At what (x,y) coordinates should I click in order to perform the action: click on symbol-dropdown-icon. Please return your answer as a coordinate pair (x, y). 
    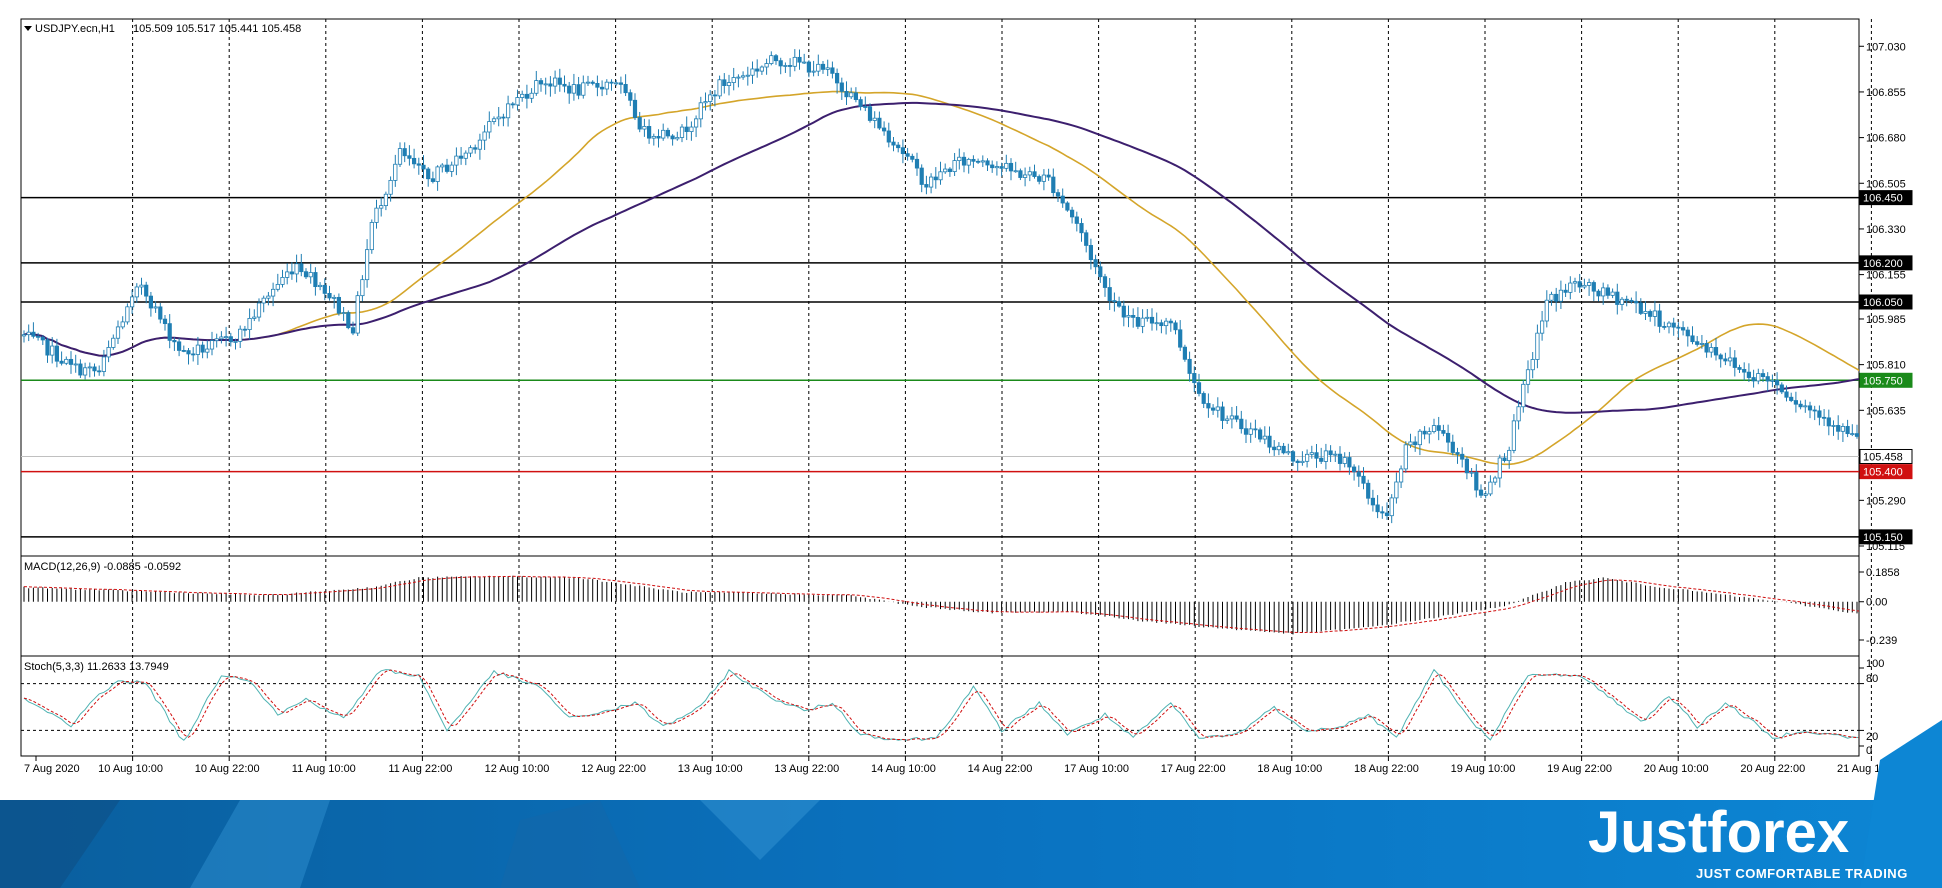
    Looking at the image, I should click on (28, 28).